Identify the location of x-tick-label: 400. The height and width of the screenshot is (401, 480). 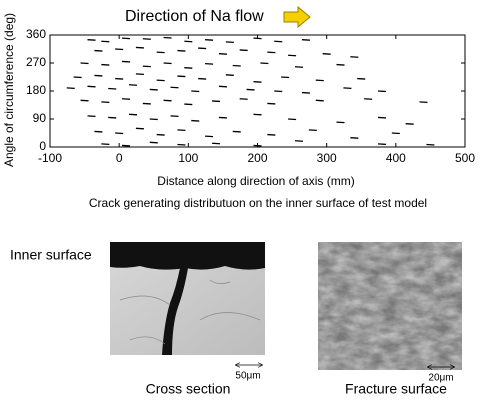
(396, 158).